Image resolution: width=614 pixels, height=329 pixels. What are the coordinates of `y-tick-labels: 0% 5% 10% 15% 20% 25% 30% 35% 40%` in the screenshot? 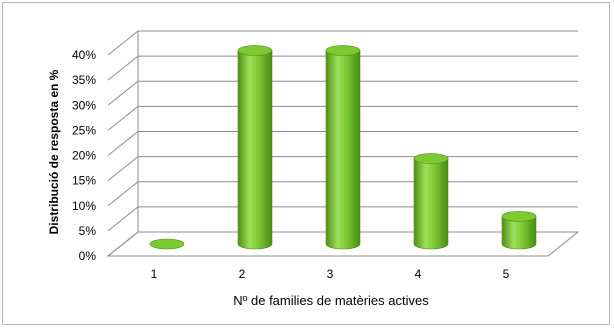 It's located at (84, 155).